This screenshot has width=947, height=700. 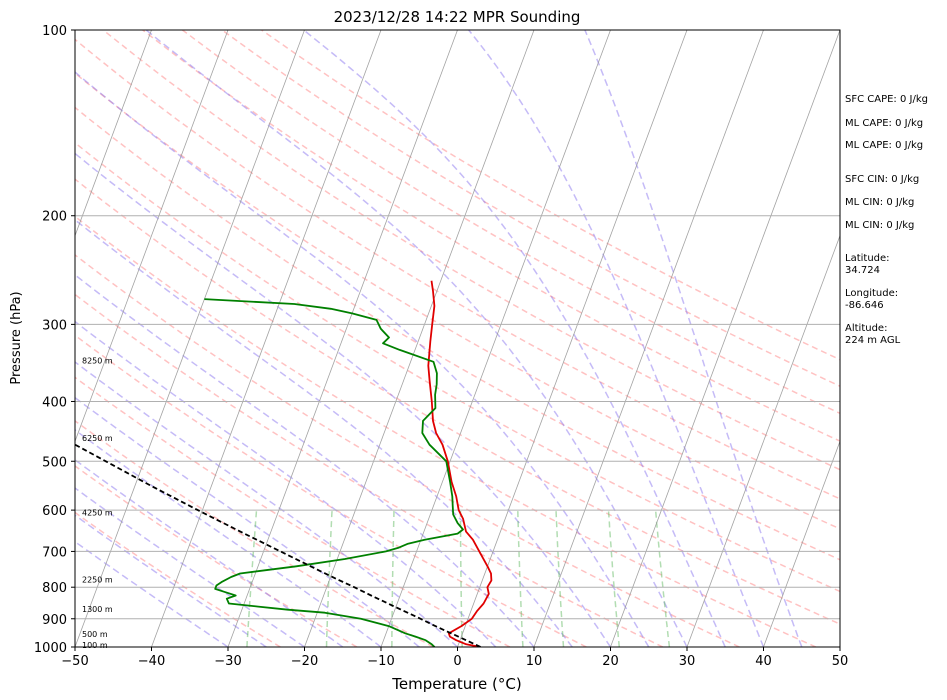 I want to click on annotation-text: 34.724, so click(x=862, y=270).